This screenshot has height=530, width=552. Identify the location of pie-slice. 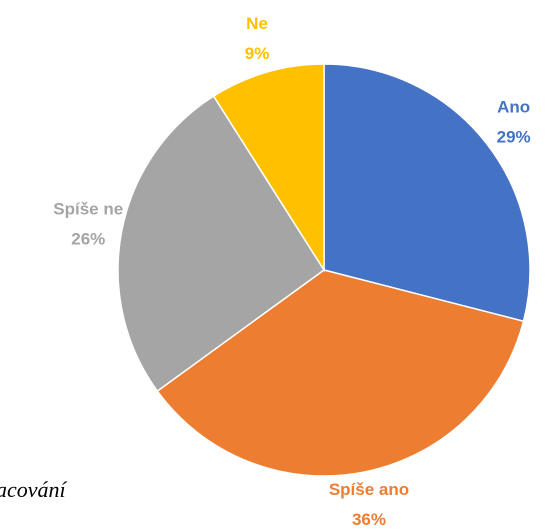
(268, 168).